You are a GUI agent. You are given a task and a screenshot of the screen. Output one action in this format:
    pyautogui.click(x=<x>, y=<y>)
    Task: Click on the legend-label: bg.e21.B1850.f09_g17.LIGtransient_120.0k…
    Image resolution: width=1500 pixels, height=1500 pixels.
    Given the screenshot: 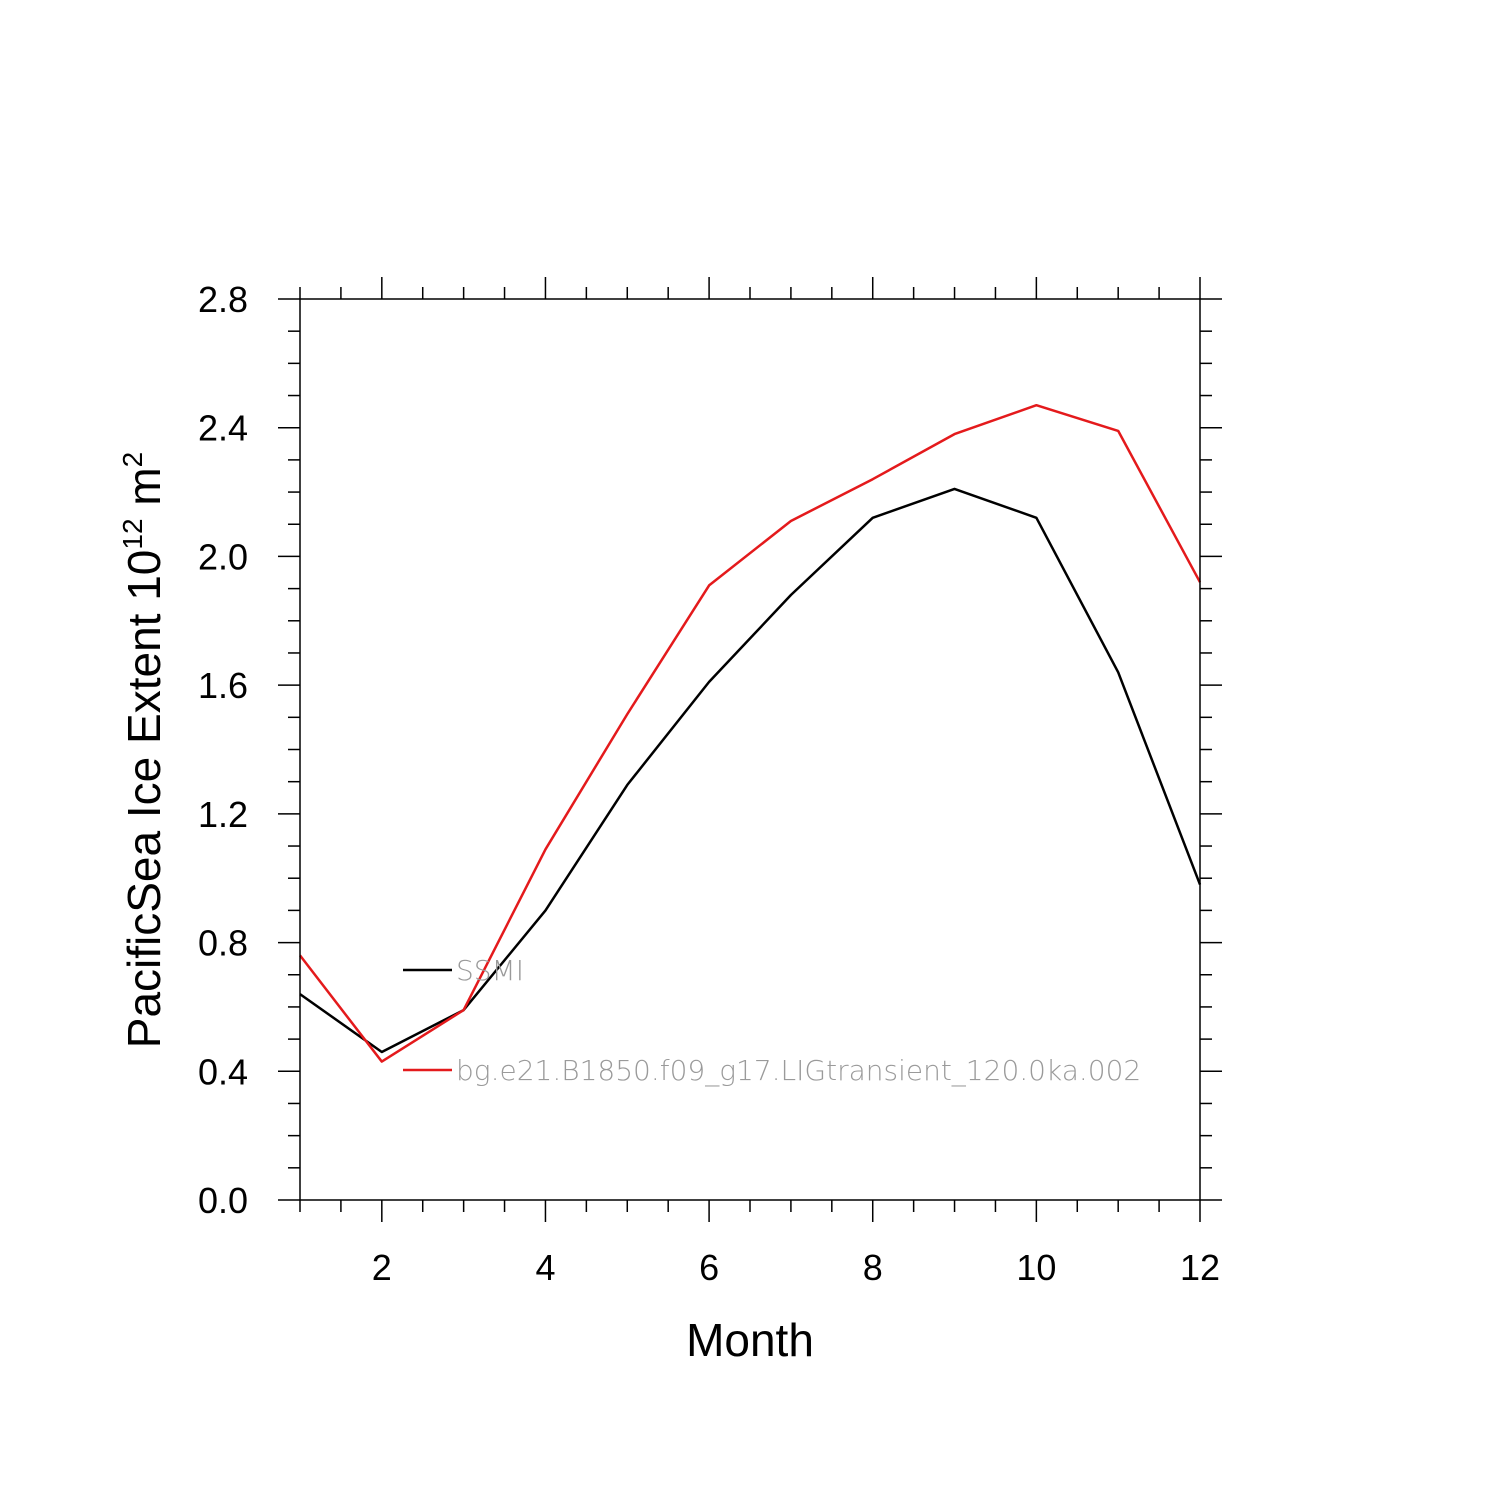 What is the action you would take?
    pyautogui.click(x=798, y=1071)
    